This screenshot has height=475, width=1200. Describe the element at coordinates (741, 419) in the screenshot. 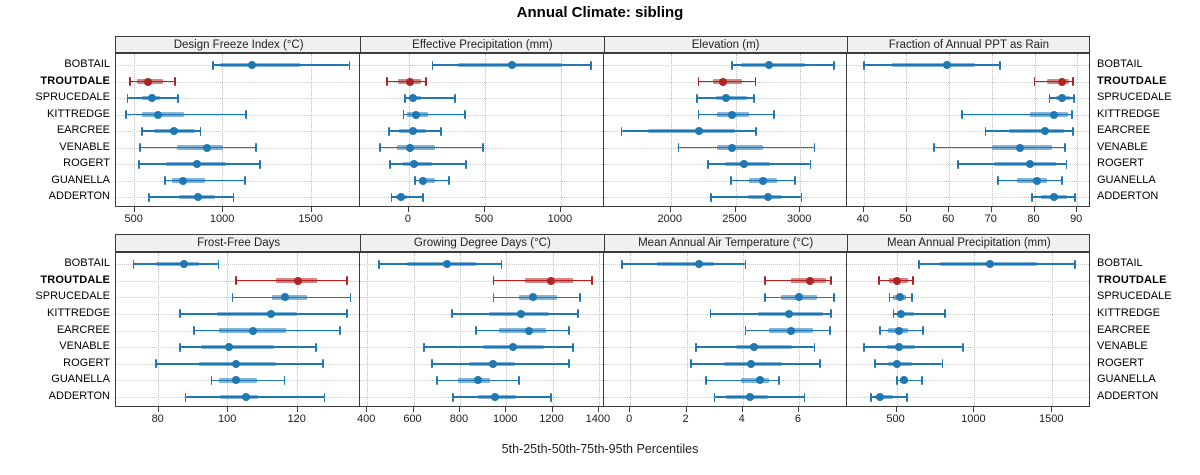

I see `x-tick-label: 4` at that location.